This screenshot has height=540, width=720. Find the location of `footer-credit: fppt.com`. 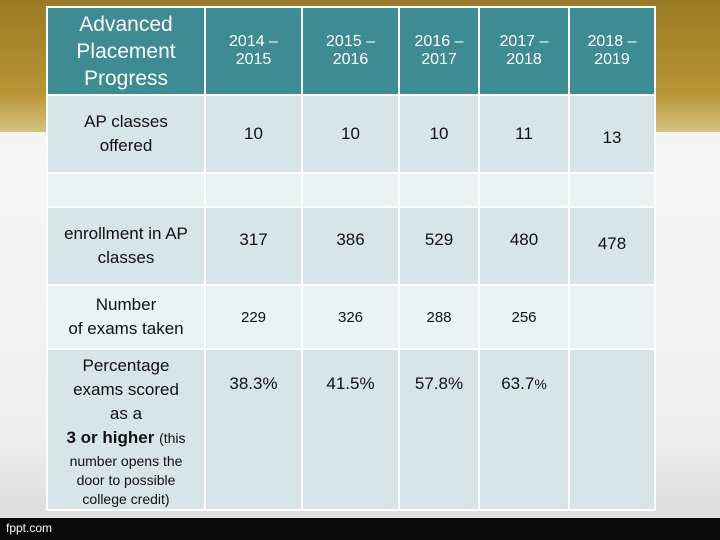

footer-credit: fppt.com is located at coordinates (29, 528).